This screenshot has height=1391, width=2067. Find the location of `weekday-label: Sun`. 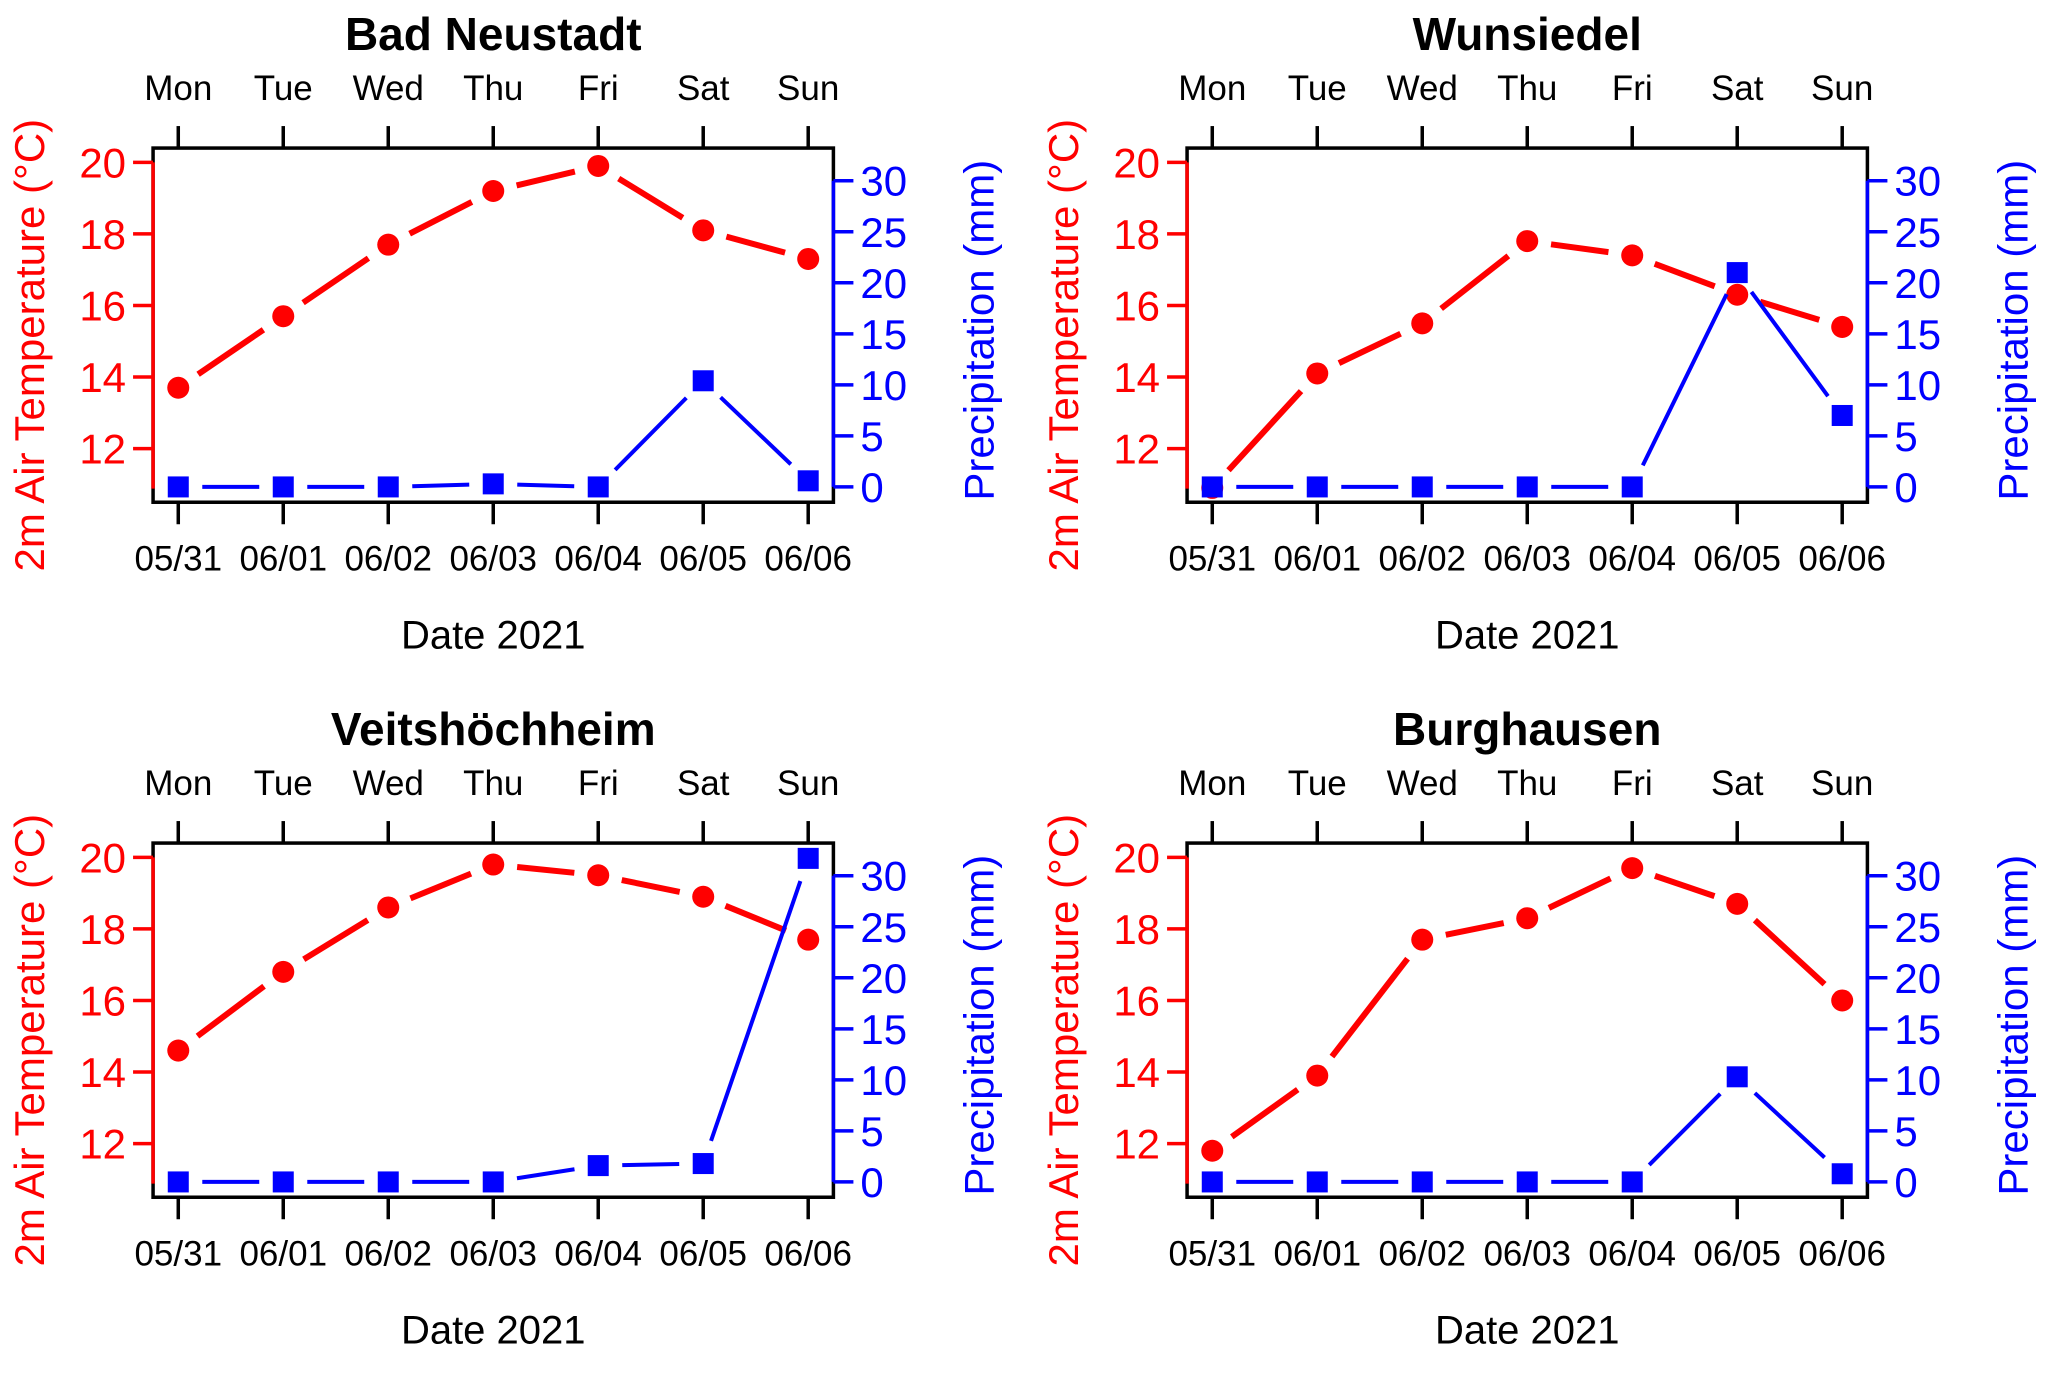

weekday-label: Sun is located at coordinates (808, 783).